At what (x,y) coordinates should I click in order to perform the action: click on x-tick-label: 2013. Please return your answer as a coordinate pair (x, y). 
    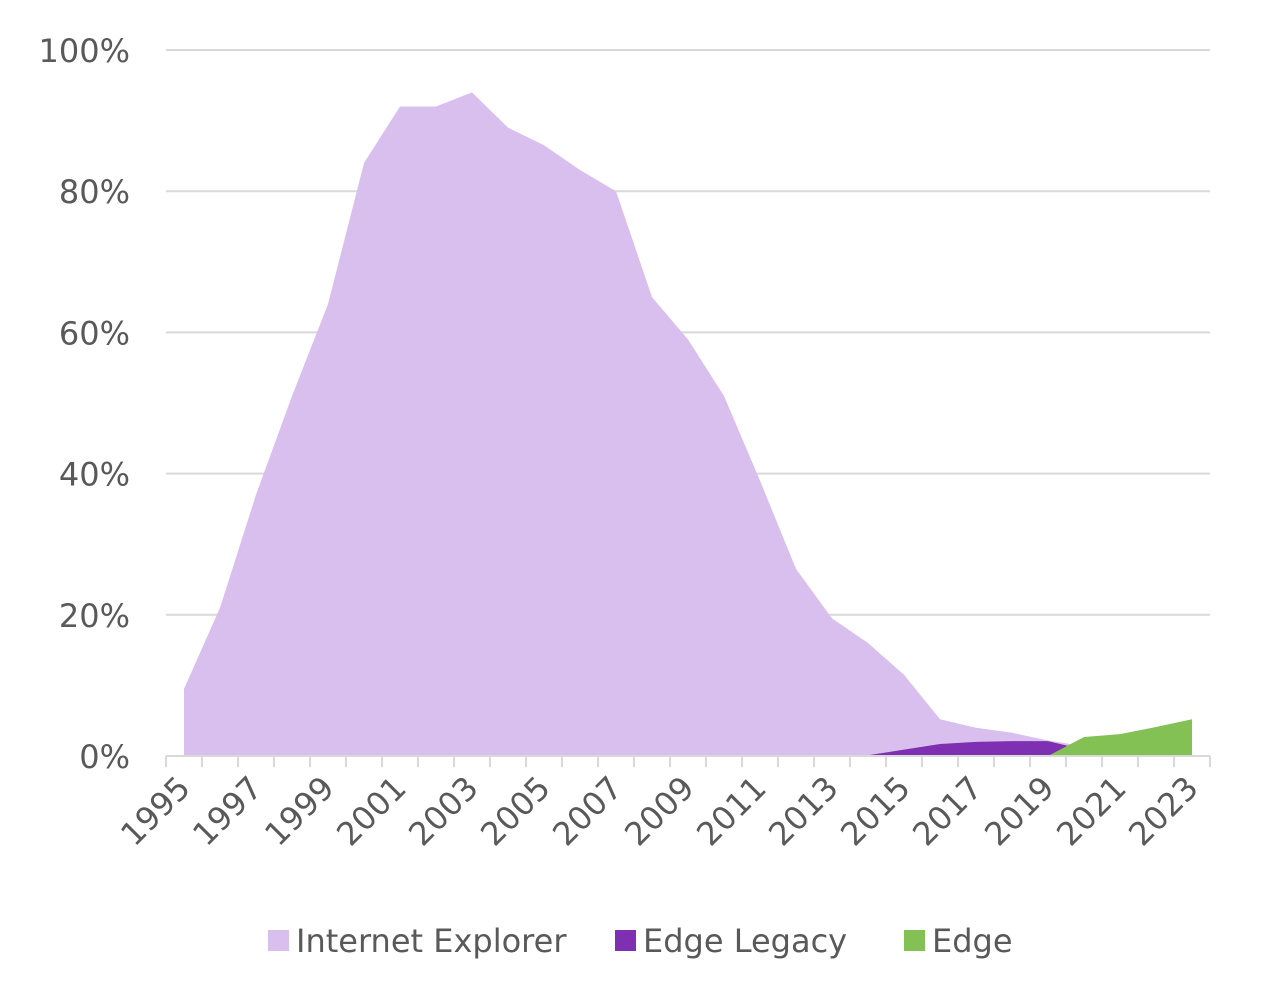
    Looking at the image, I should click on (803, 811).